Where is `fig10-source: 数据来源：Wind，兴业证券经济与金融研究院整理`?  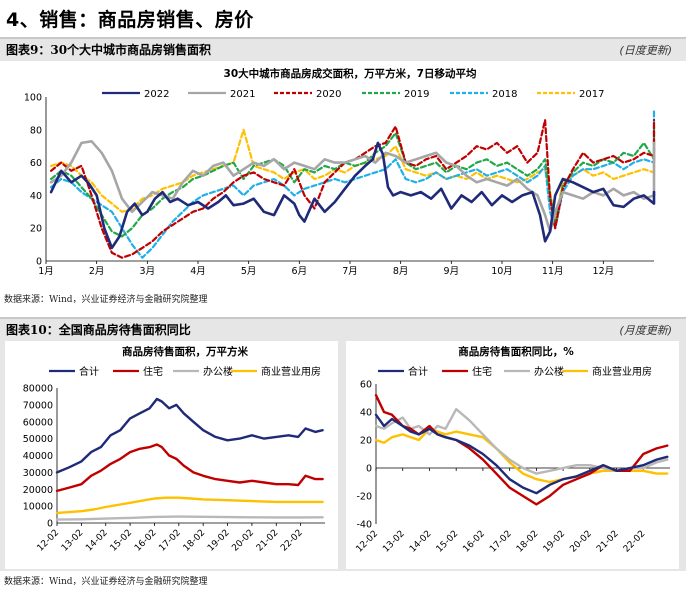
fig10-source: 数据来源：Wind，兴业证券经济与金融研究院整理 is located at coordinates (106, 582).